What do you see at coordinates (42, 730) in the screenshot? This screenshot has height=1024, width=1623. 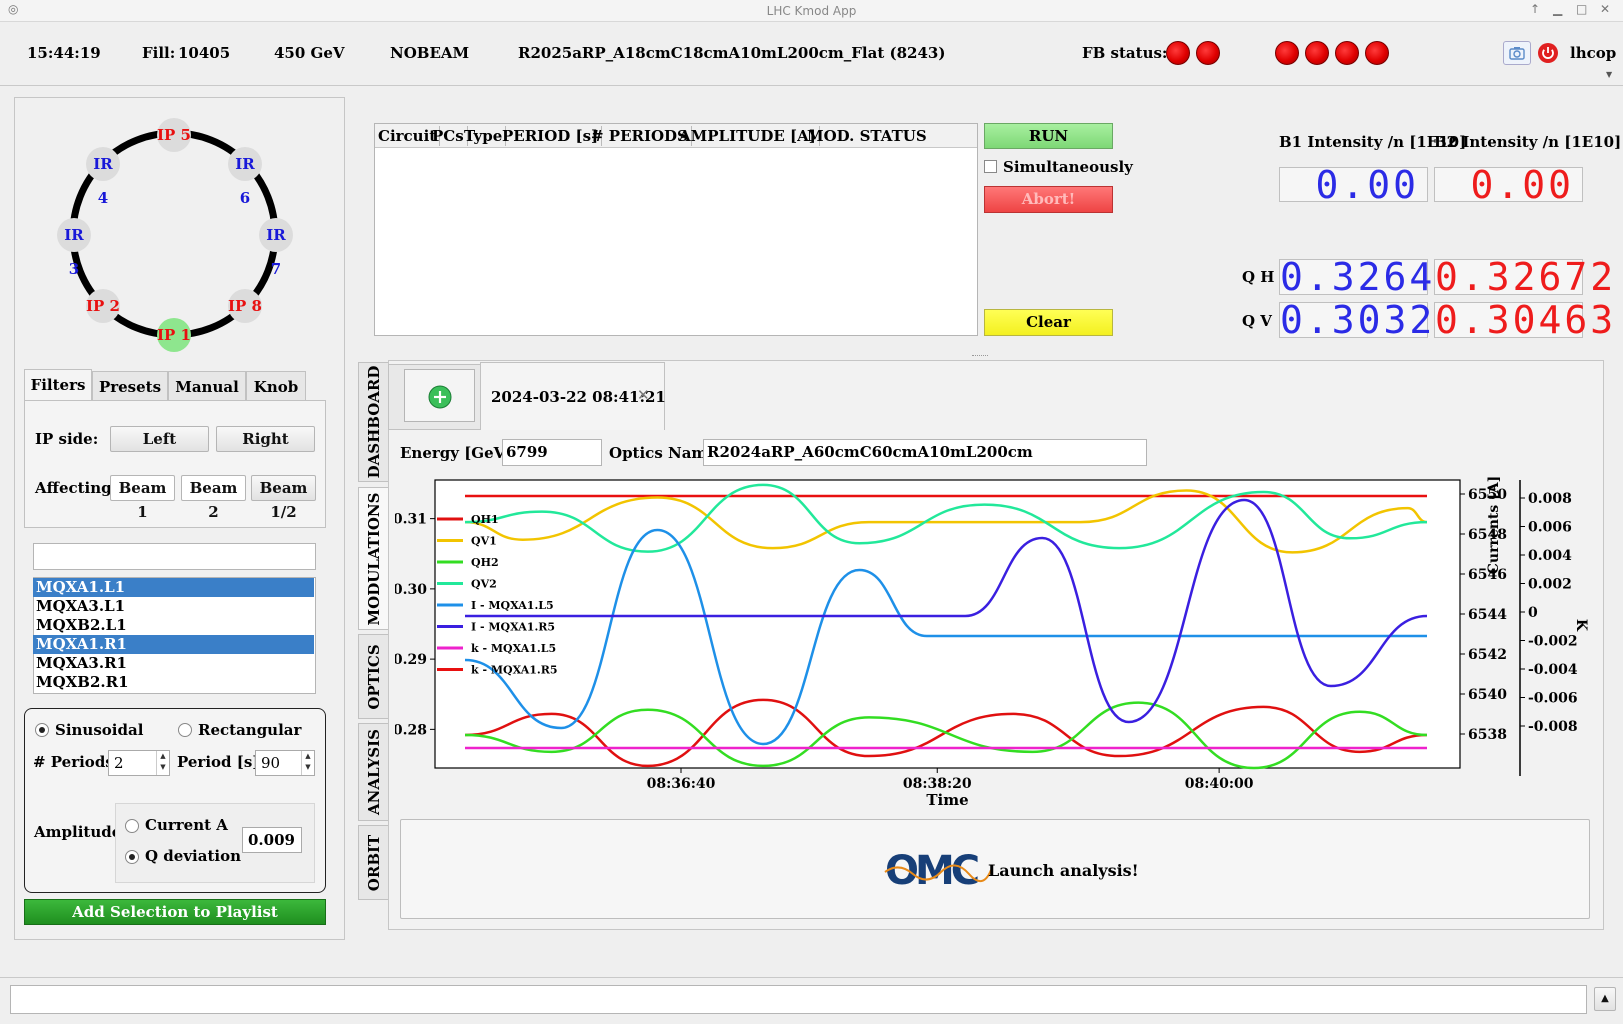 I see `sinusoidal-radio` at bounding box center [42, 730].